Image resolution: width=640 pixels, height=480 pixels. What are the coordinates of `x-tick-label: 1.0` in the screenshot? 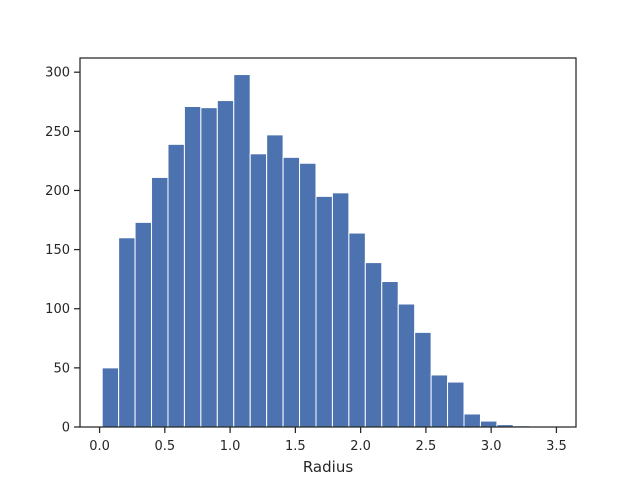 It's located at (230, 446).